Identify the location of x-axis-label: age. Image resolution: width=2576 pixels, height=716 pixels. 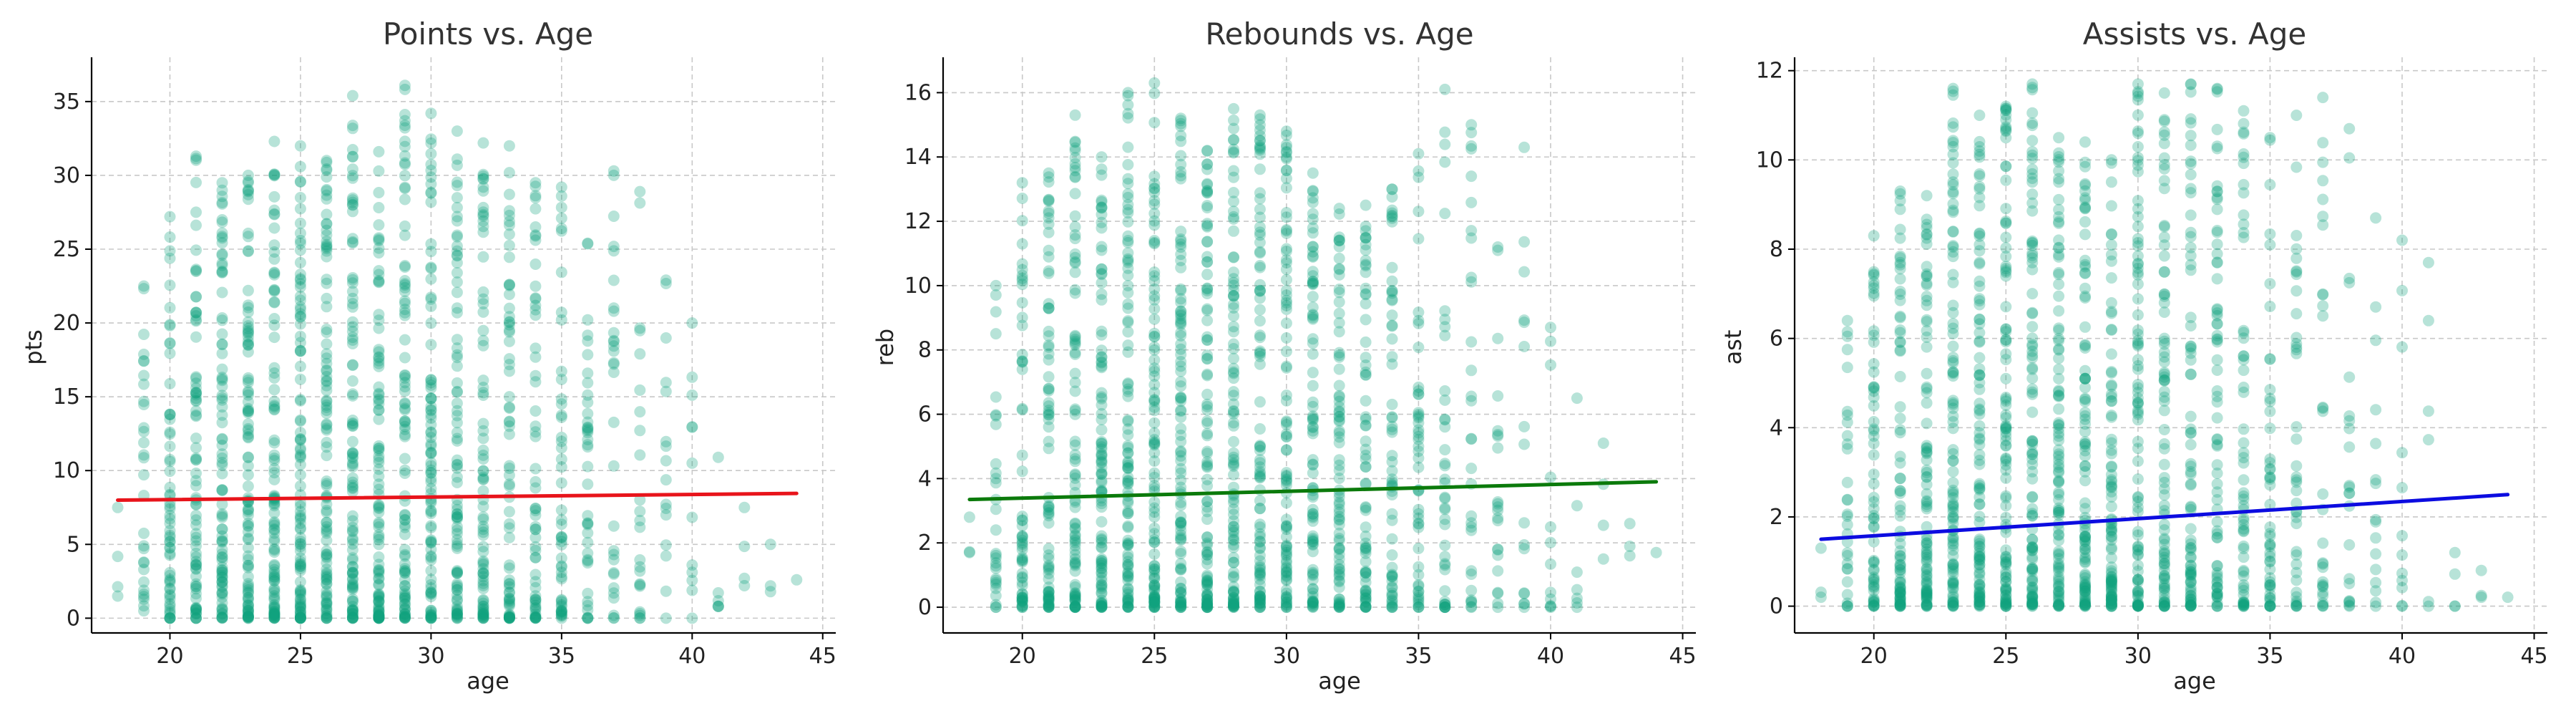
(488, 681).